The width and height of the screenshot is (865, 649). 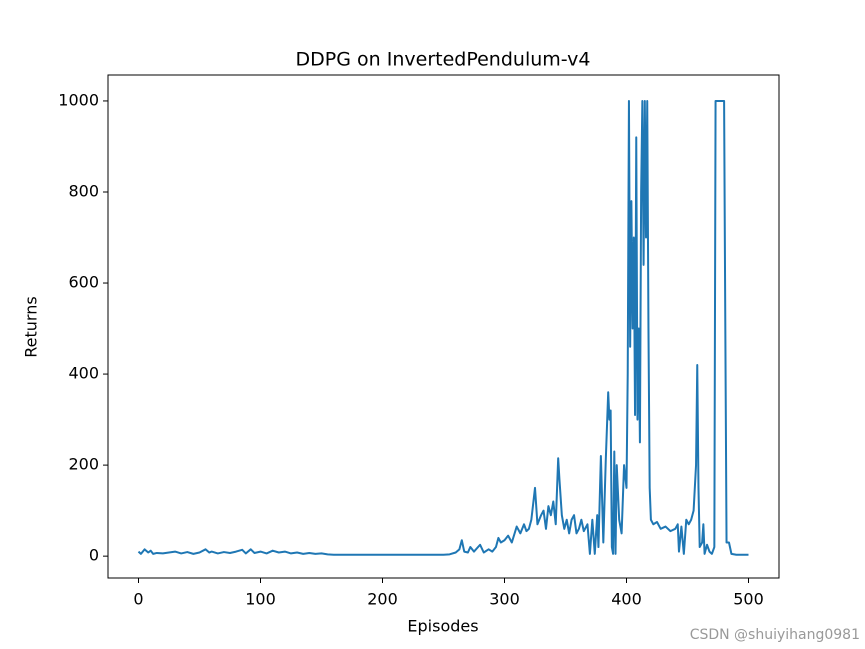 What do you see at coordinates (83, 373) in the screenshot?
I see `y-tick-label: 400` at bounding box center [83, 373].